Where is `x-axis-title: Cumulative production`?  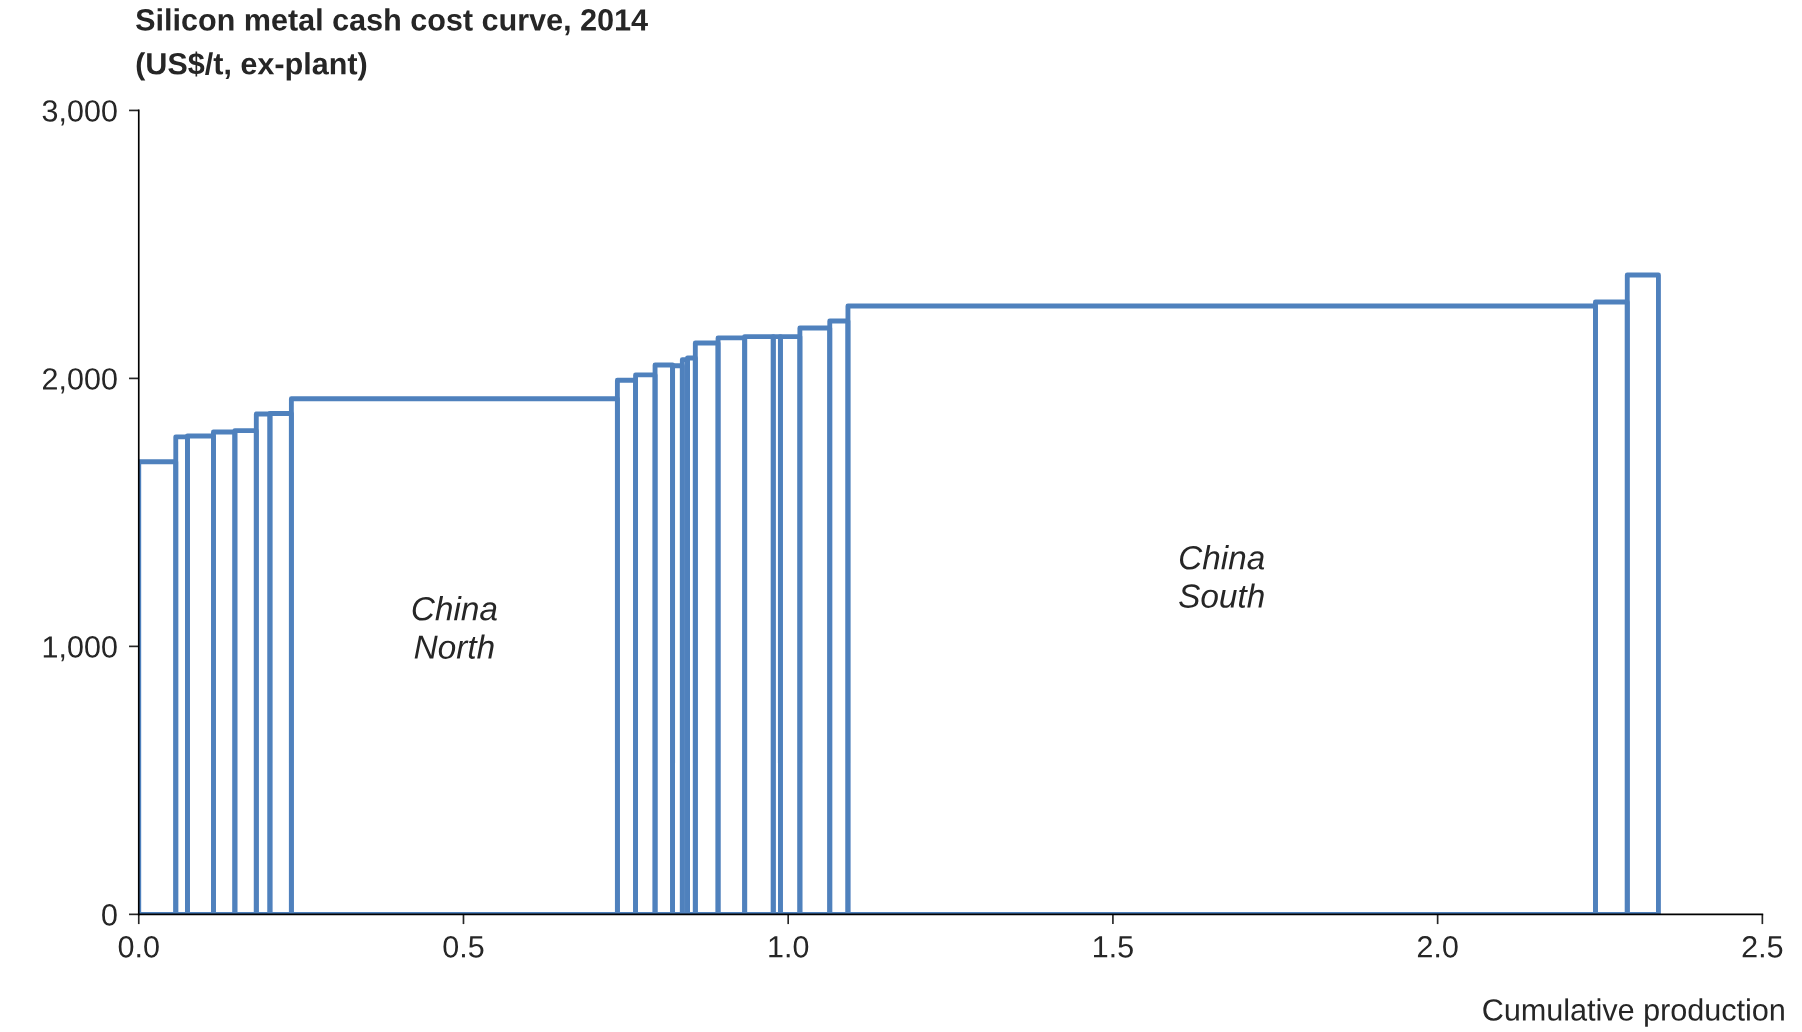
x-axis-title: Cumulative production is located at coordinates (1633, 1012).